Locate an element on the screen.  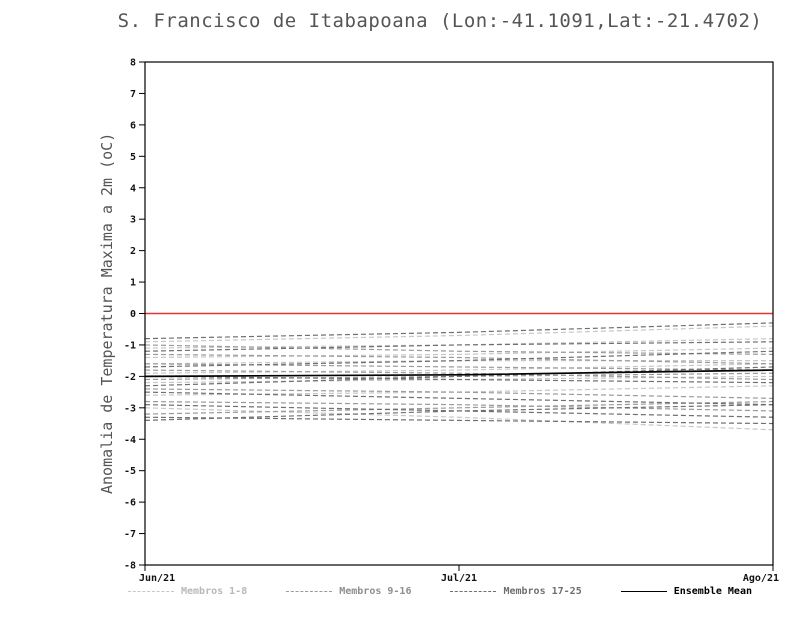
y-tick-label: -8 is located at coordinates (130, 566).